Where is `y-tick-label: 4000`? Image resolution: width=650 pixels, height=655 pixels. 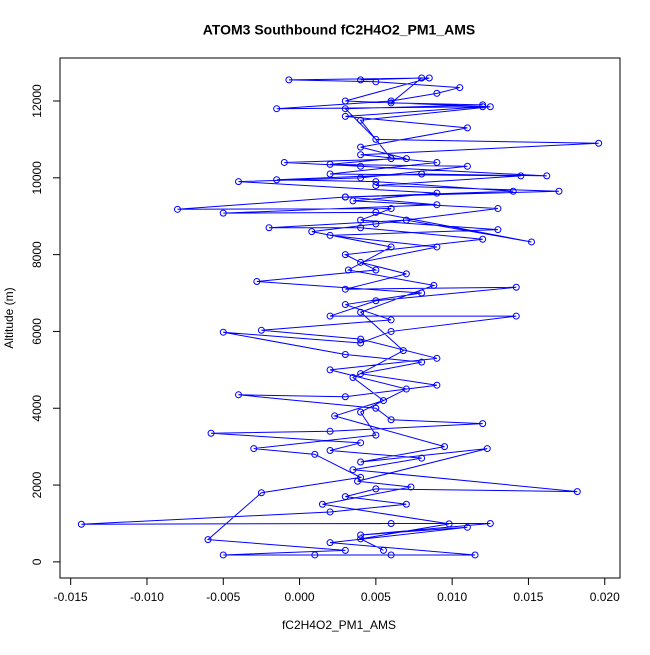 y-tick-label: 4000 is located at coordinates (37, 408).